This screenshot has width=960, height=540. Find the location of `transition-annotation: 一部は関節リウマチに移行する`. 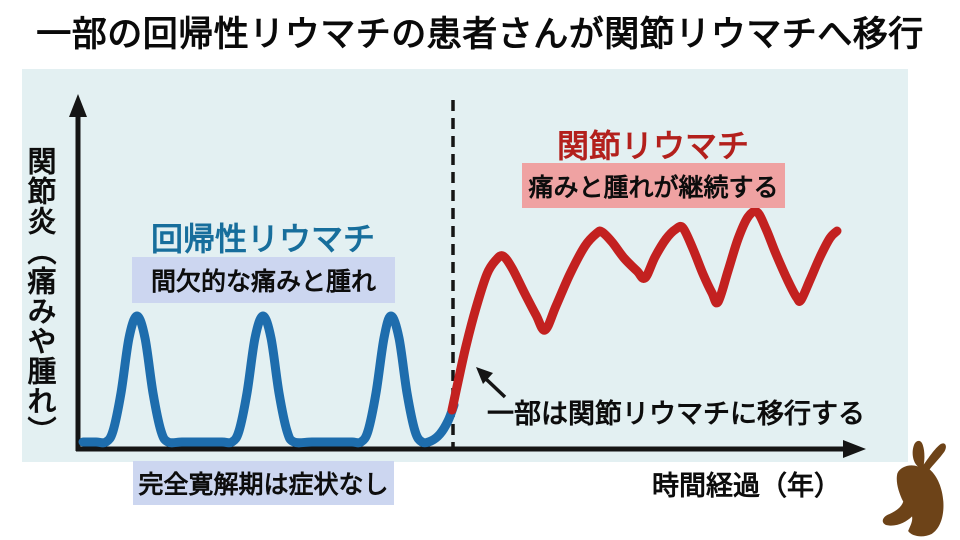

transition-annotation: 一部は関節リウマチに移行する is located at coordinates (676, 414).